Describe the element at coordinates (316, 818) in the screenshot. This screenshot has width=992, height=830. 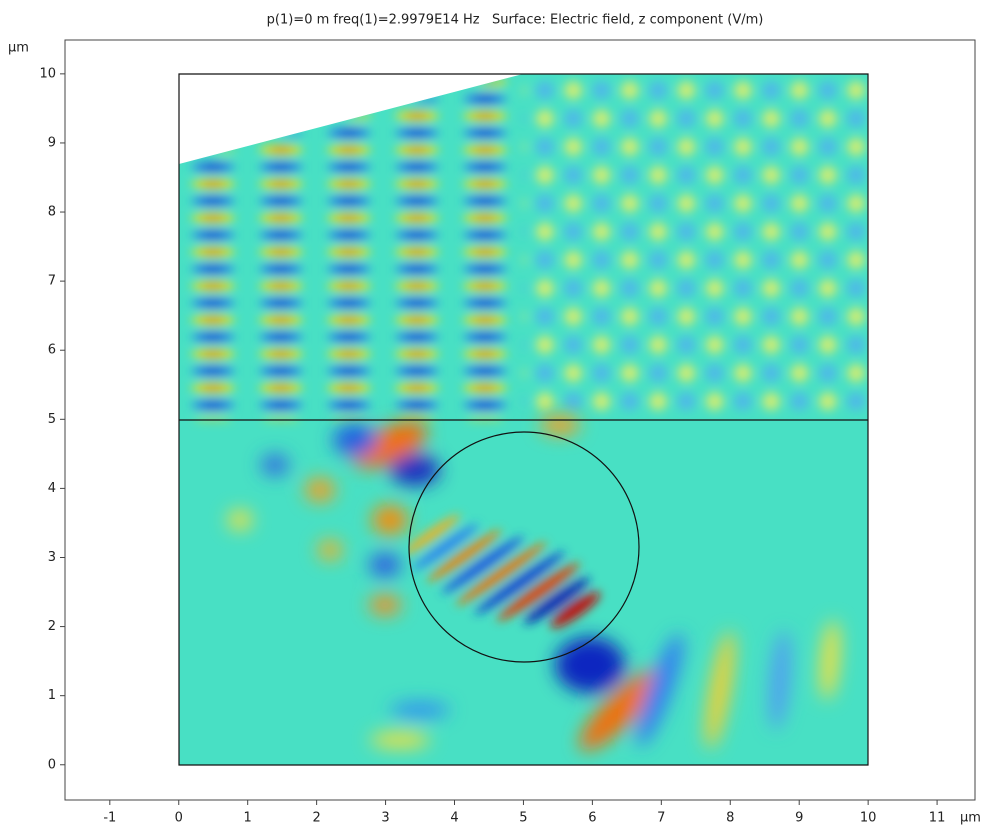
I see `x-tick-label: 2` at that location.